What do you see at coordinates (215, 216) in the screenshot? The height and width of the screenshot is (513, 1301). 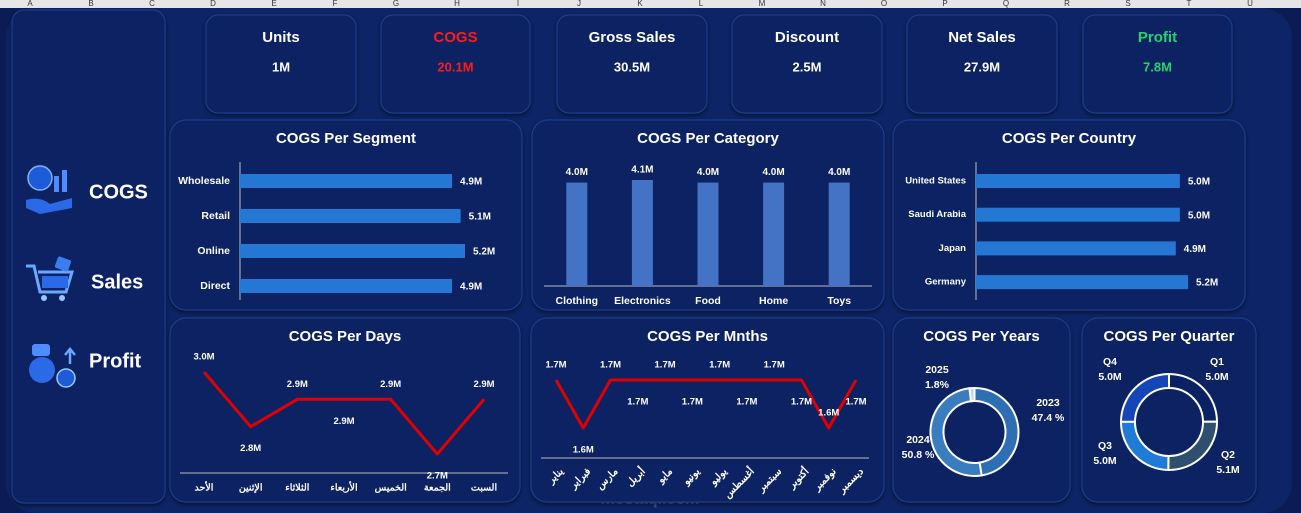 I see `category-label: Retail` at bounding box center [215, 216].